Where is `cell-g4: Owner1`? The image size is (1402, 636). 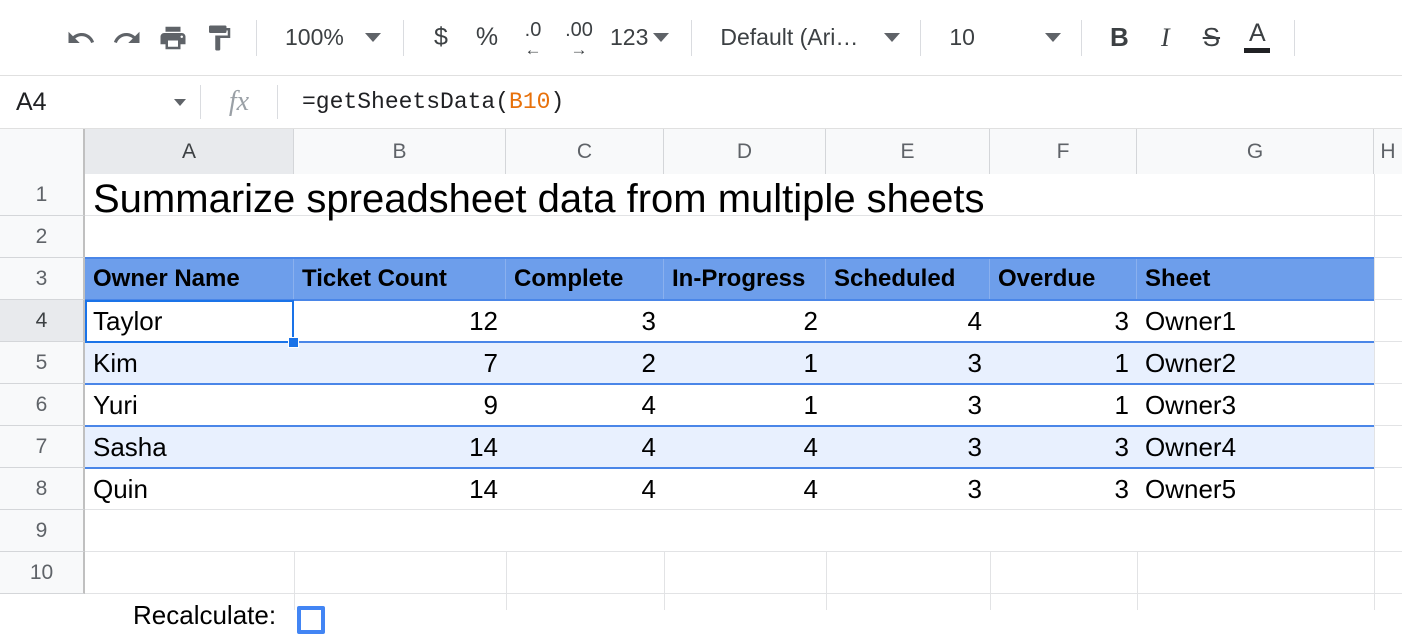 cell-g4: Owner1 is located at coordinates (1191, 320).